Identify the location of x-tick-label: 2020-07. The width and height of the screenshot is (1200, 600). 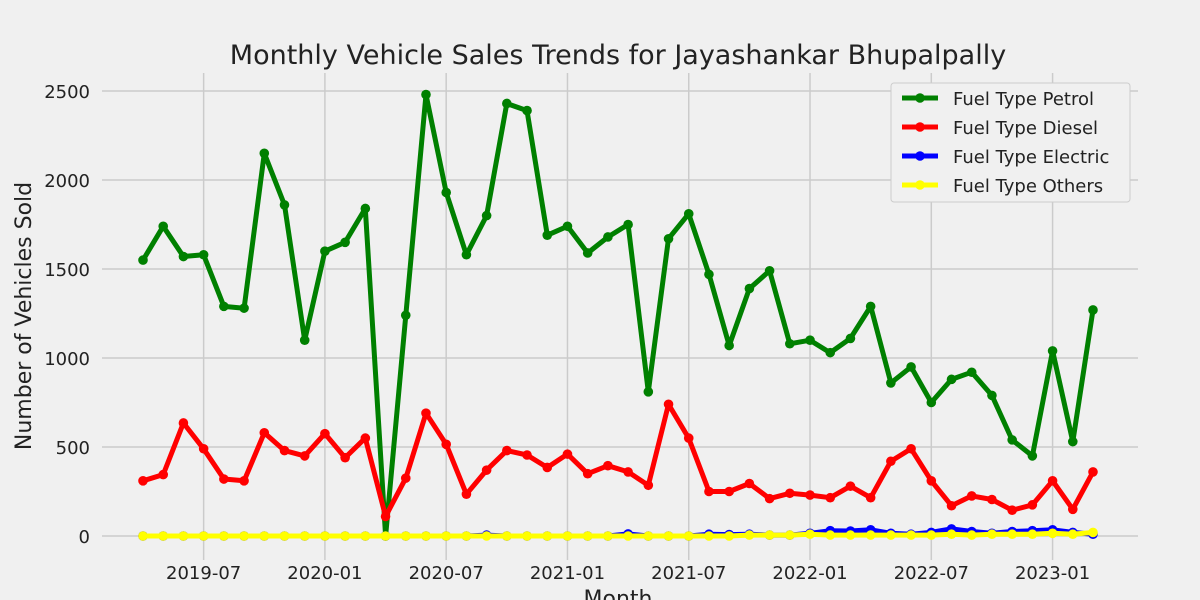
(446, 573).